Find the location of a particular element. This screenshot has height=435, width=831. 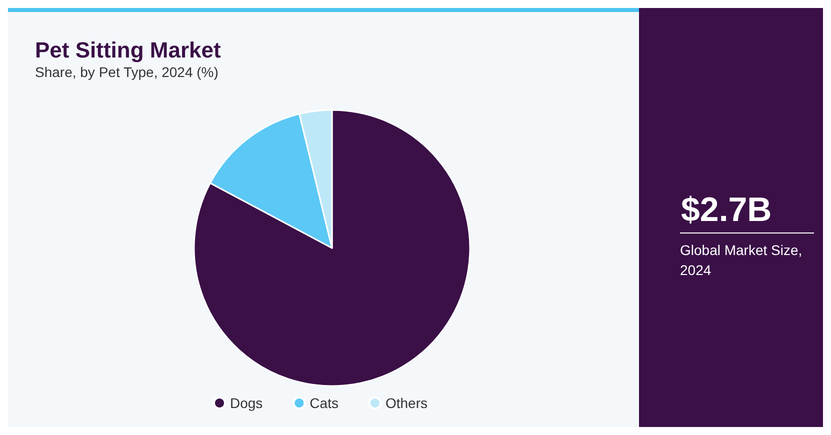

text: Global Market Size, 2024 is located at coordinates (743, 260).